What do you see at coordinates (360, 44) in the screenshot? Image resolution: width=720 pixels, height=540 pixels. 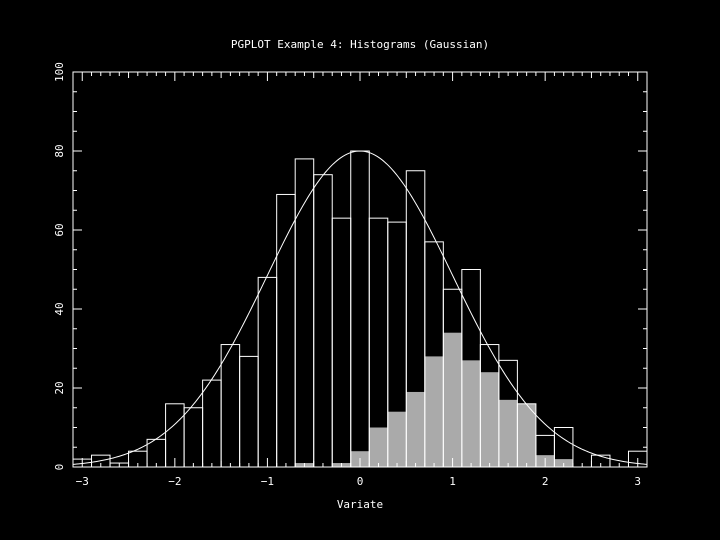 I see `chart-title: PGPLOT Example 4: Histograms (Gaussian)` at bounding box center [360, 44].